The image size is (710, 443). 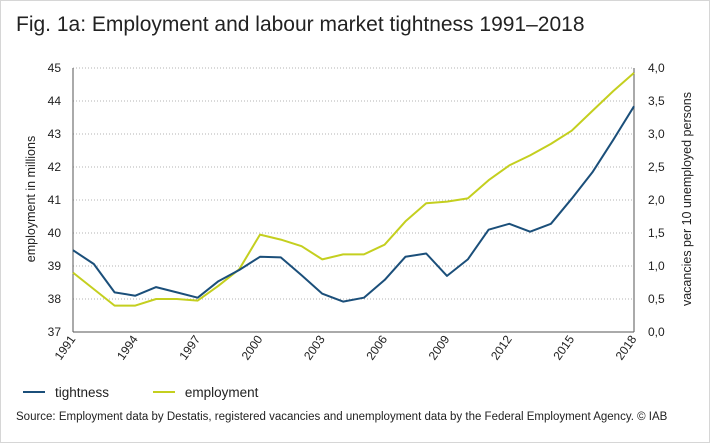 I want to click on x-tick-label: 2015, so click(x=563, y=347).